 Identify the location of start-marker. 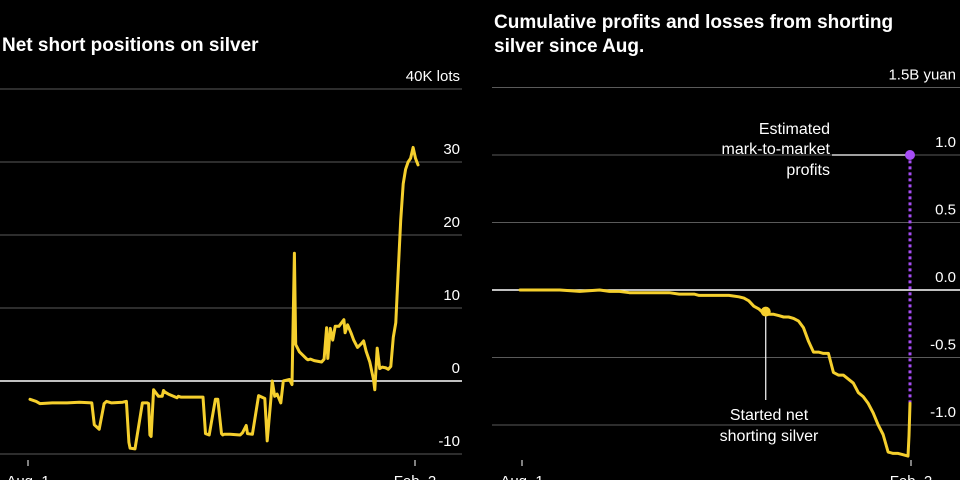
(765, 311).